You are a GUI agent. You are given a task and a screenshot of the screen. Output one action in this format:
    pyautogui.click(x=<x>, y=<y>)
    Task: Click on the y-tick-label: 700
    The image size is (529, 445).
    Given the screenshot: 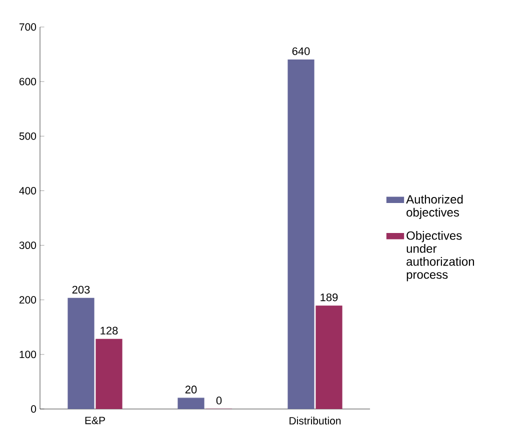 What is the action you would take?
    pyautogui.click(x=27, y=27)
    